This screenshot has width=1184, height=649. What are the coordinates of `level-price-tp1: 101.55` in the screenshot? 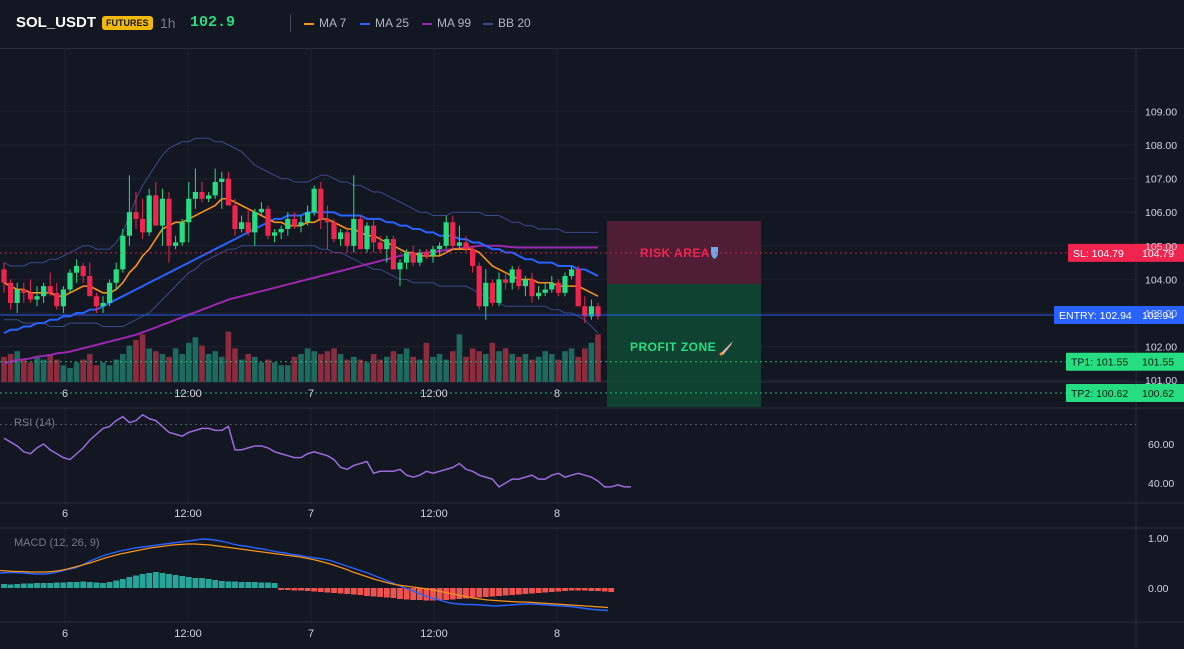 It's located at (1158, 363).